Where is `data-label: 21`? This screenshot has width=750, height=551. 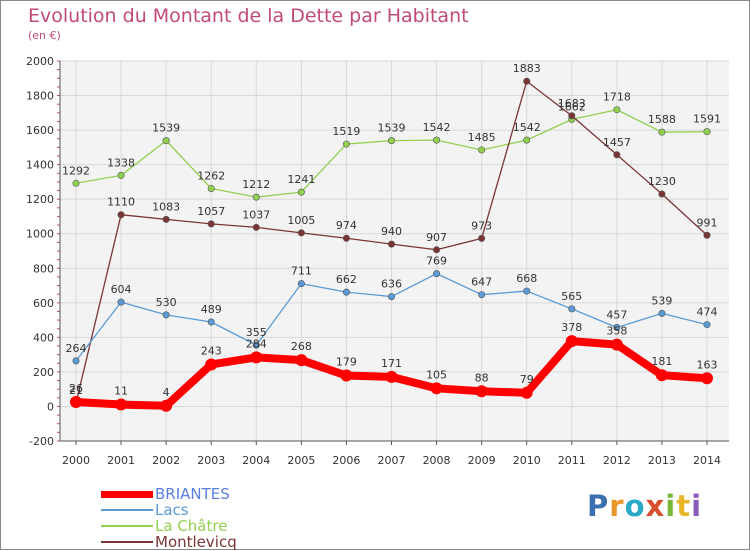 data-label: 21 is located at coordinates (76, 390).